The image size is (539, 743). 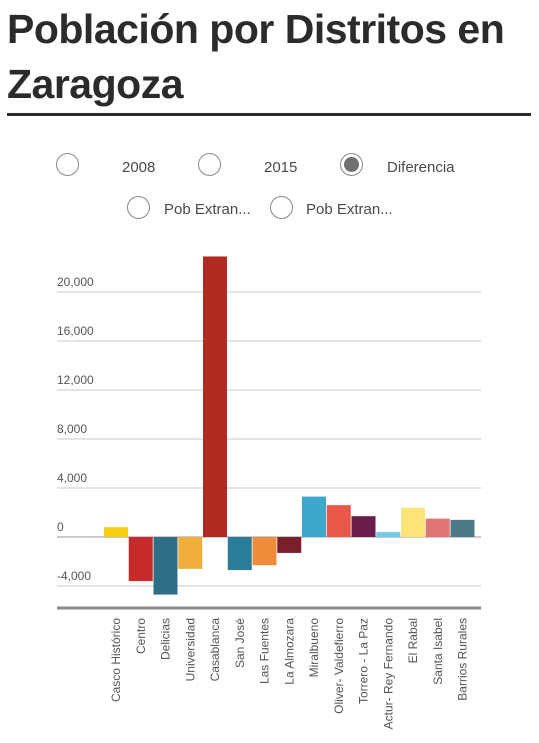 I want to click on x-category-label: Casco Histórico, so click(x=116, y=660).